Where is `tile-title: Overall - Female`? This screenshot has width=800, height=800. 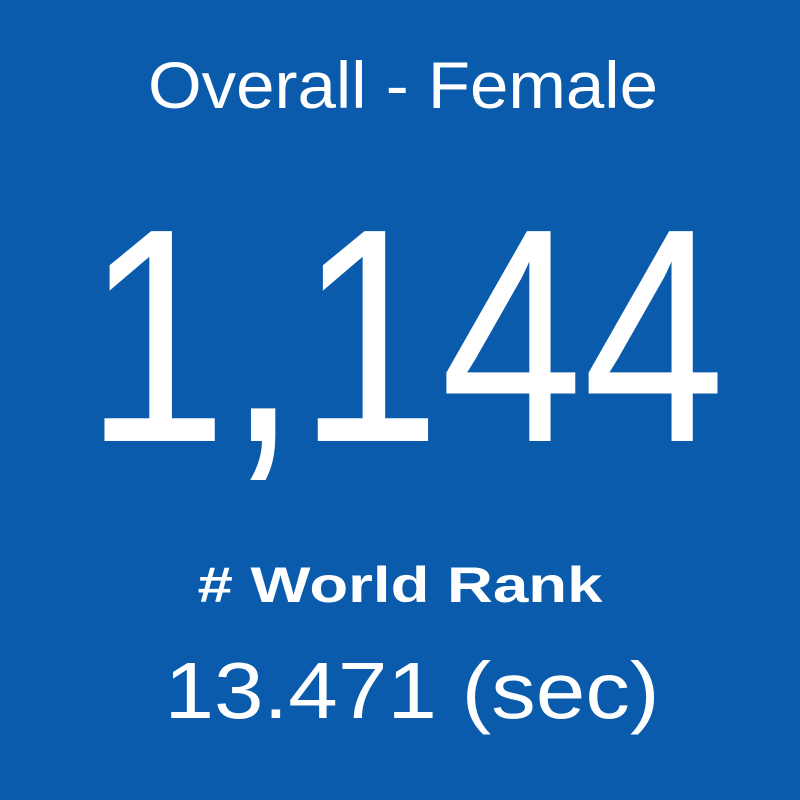
tile-title: Overall - Female is located at coordinates (403, 85).